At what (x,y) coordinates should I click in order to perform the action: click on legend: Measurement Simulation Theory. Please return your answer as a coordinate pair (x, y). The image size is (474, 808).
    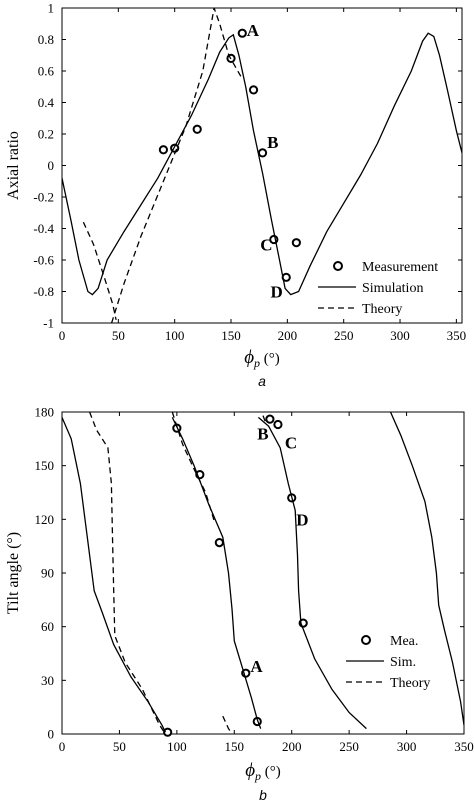
    Looking at the image, I should click on (378, 288).